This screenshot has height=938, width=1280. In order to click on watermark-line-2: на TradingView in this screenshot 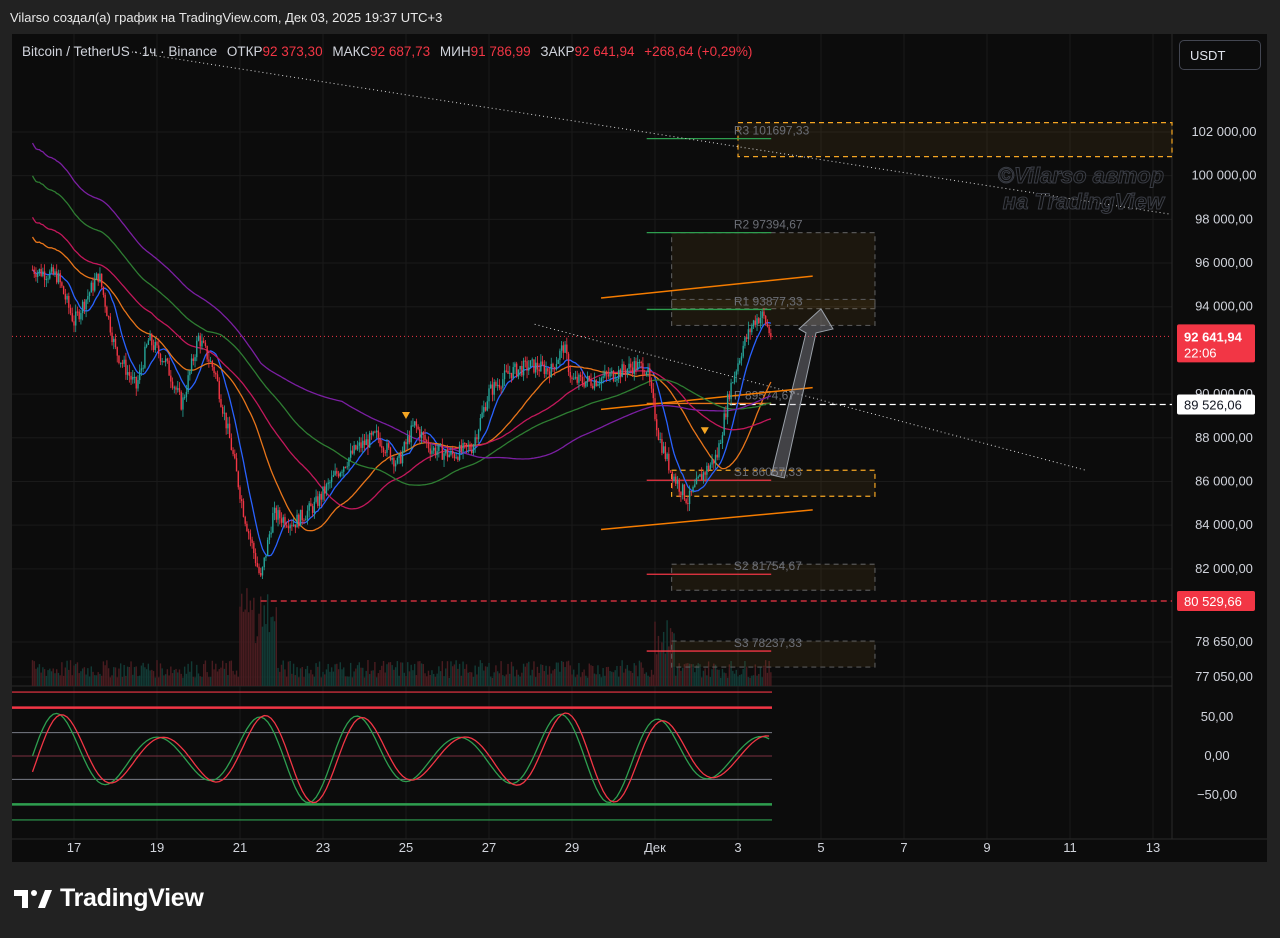, I will do `click(1084, 201)`.